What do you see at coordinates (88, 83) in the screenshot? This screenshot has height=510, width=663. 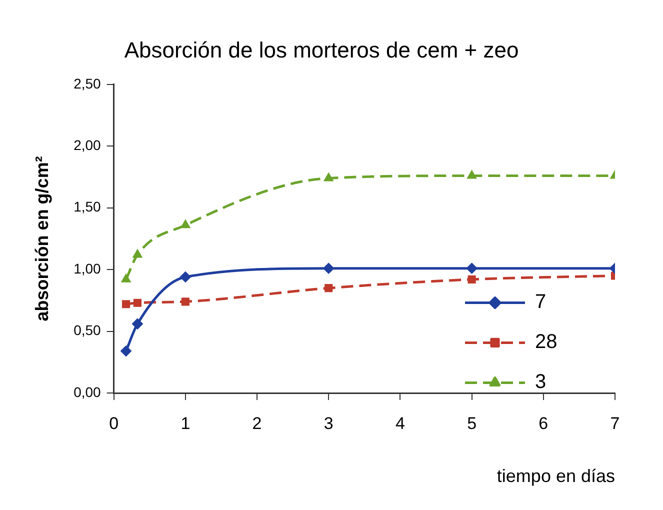 I see `y-tick-label: 2,50` at bounding box center [88, 83].